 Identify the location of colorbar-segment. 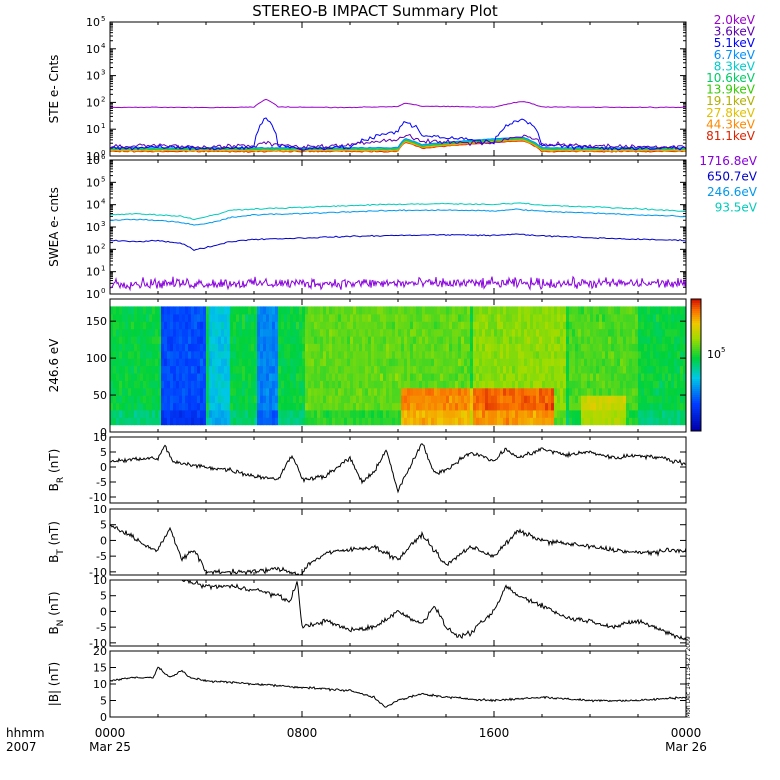
(696, 404).